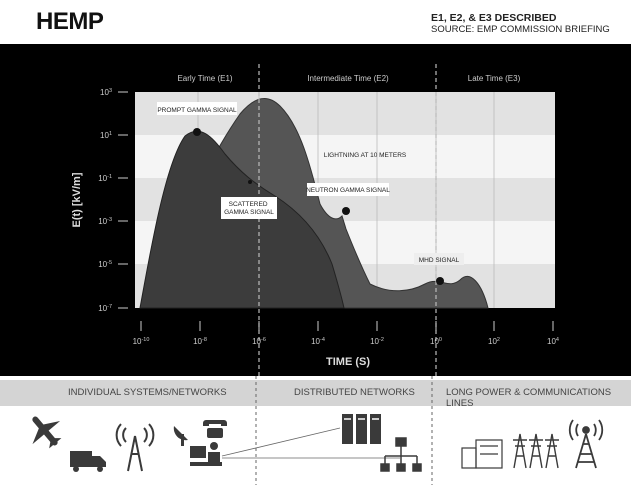  I want to click on y-tick-label: 10¹, so click(106, 135).